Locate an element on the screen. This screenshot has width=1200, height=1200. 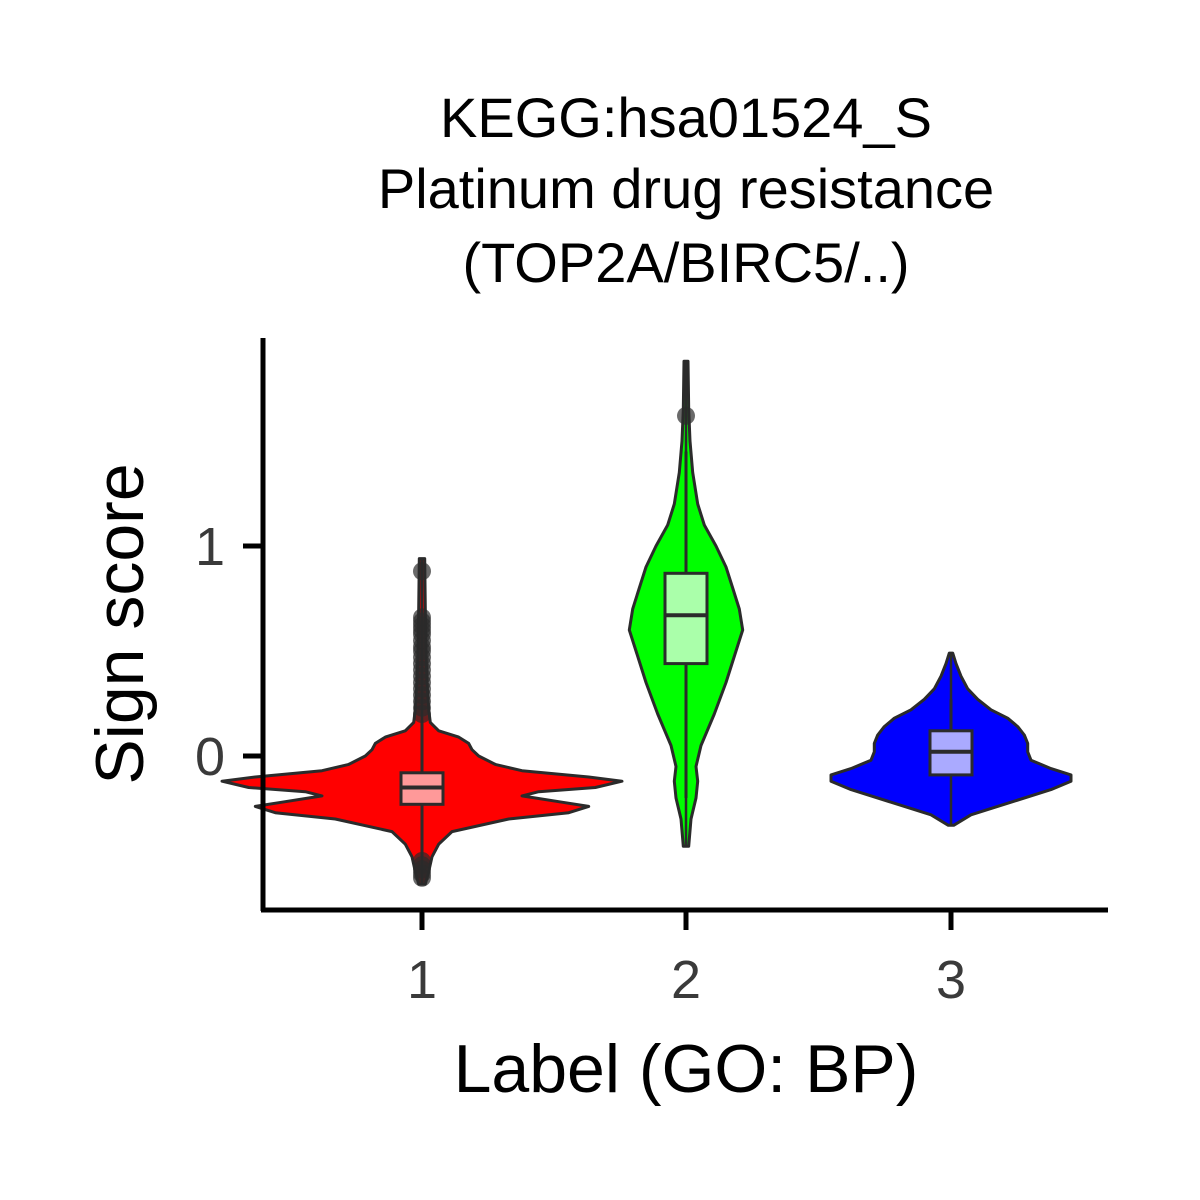
y-axis-ticks: 01 is located at coordinates (229, 652).